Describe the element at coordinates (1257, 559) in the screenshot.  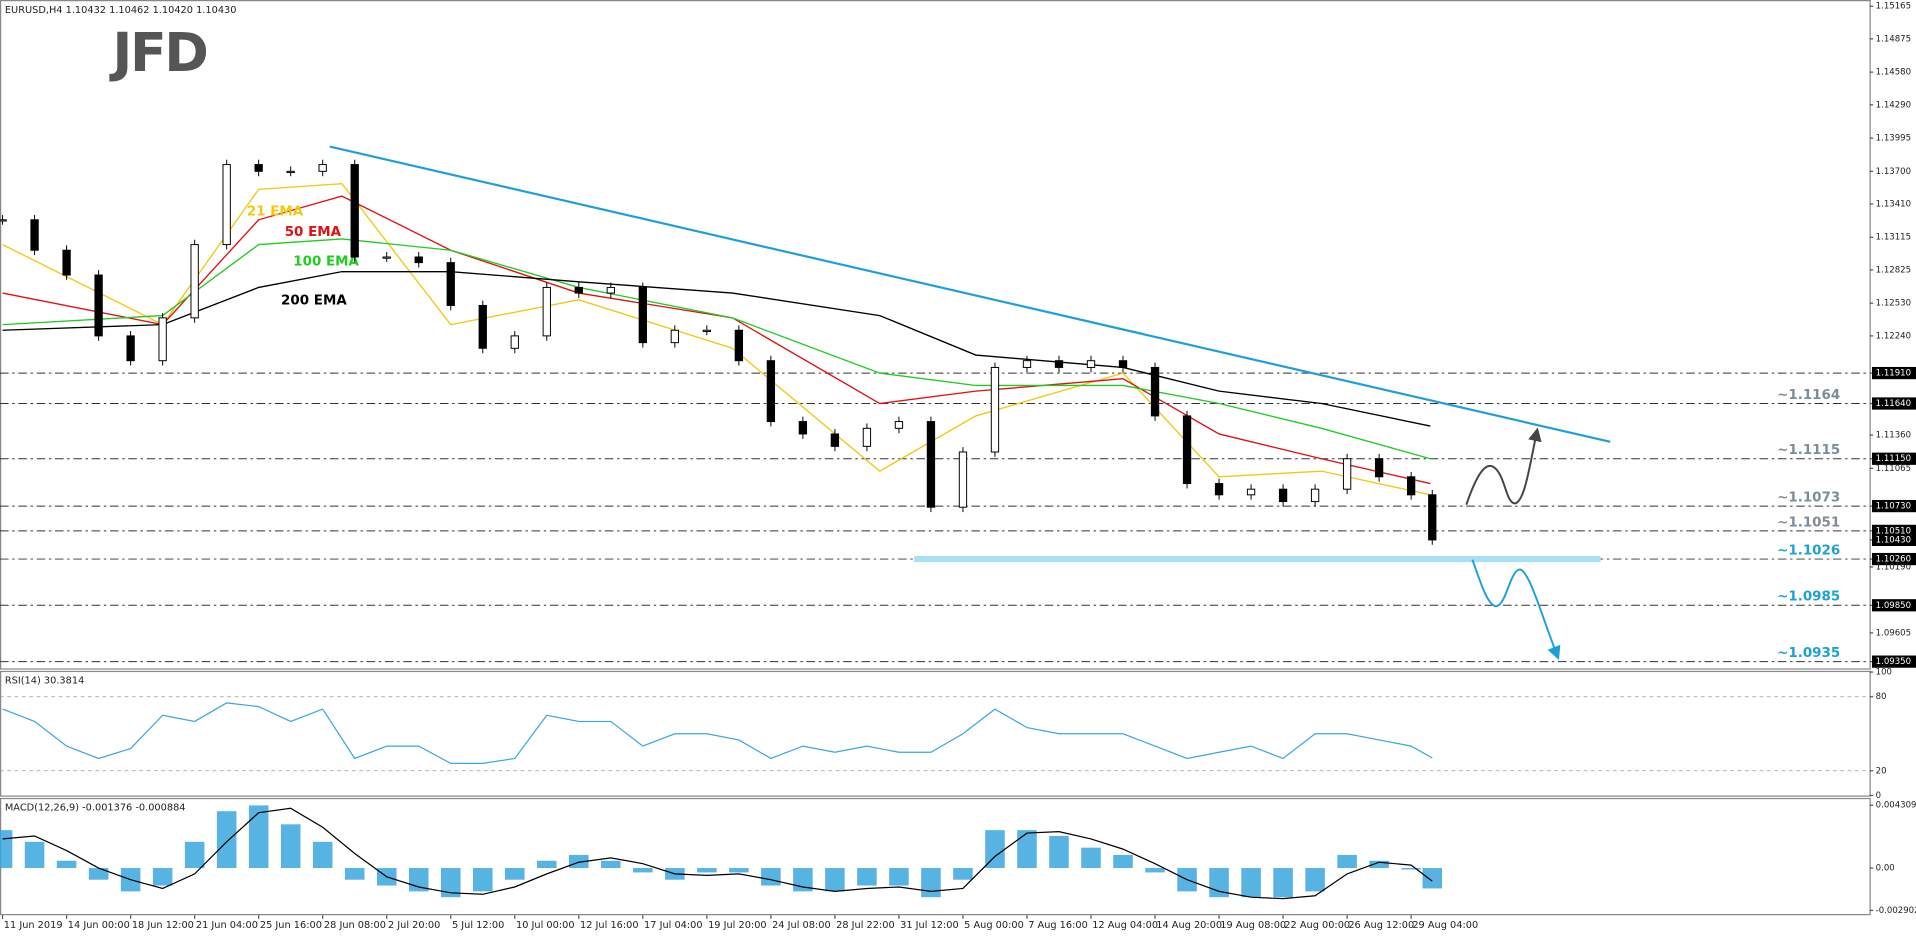
I see `support-zone` at that location.